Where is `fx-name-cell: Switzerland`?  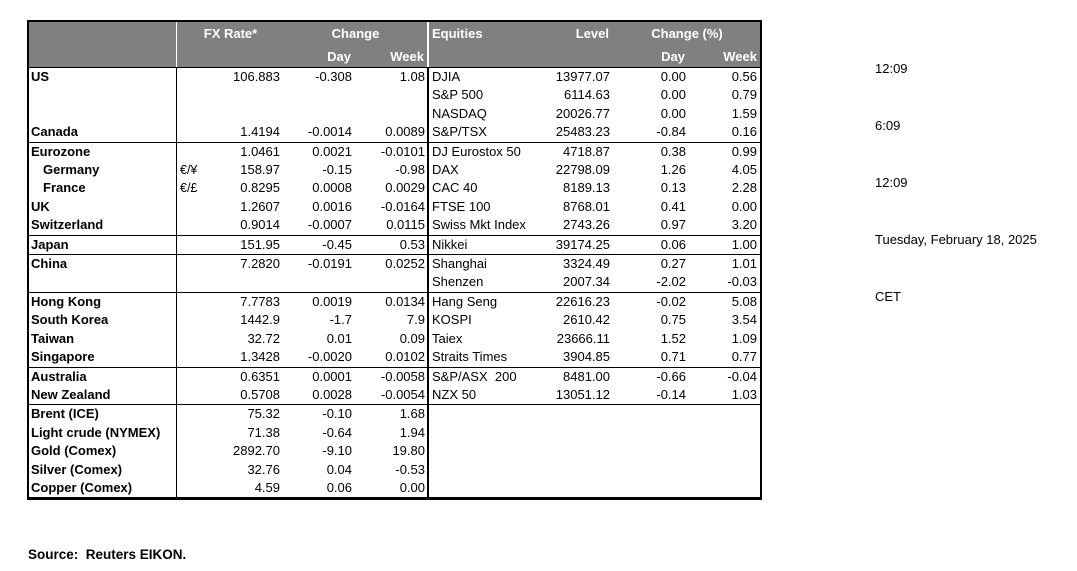
fx-name-cell: Switzerland is located at coordinates (103, 225).